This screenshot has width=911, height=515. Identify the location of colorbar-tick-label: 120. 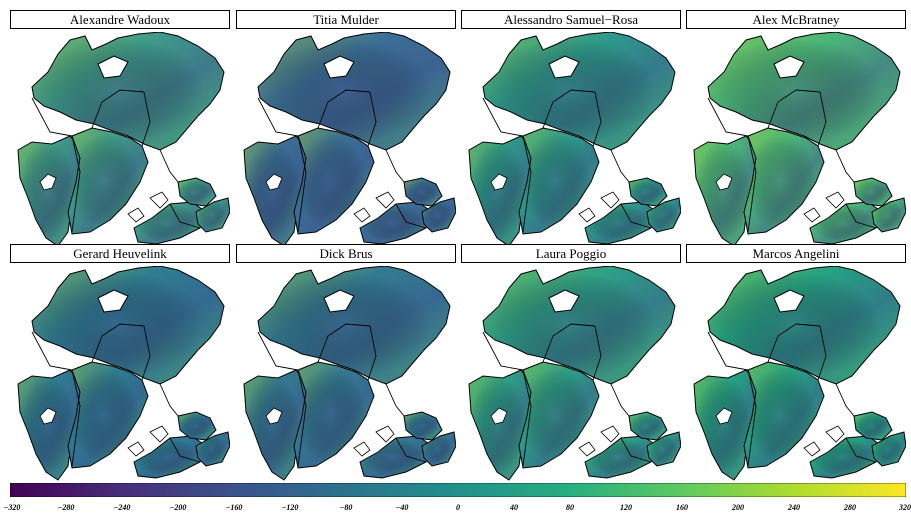
(626, 507).